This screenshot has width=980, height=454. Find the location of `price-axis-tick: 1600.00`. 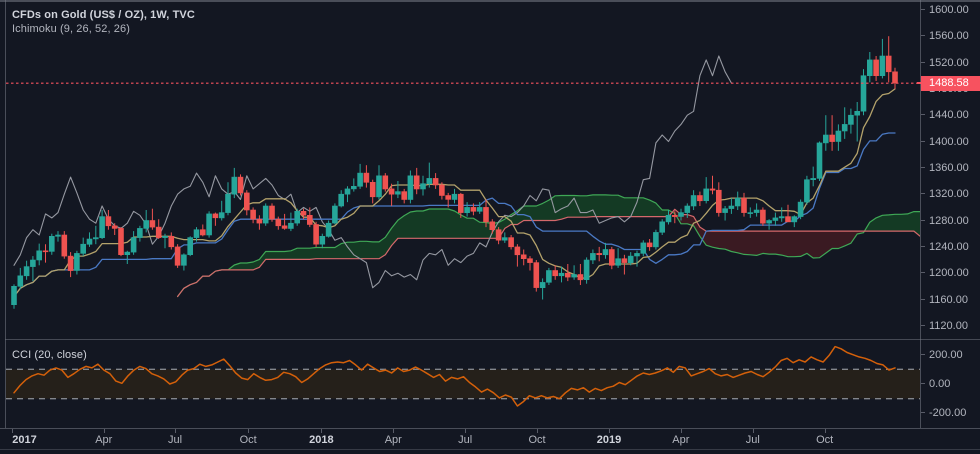

price-axis-tick: 1600.00 is located at coordinates (950, 10).